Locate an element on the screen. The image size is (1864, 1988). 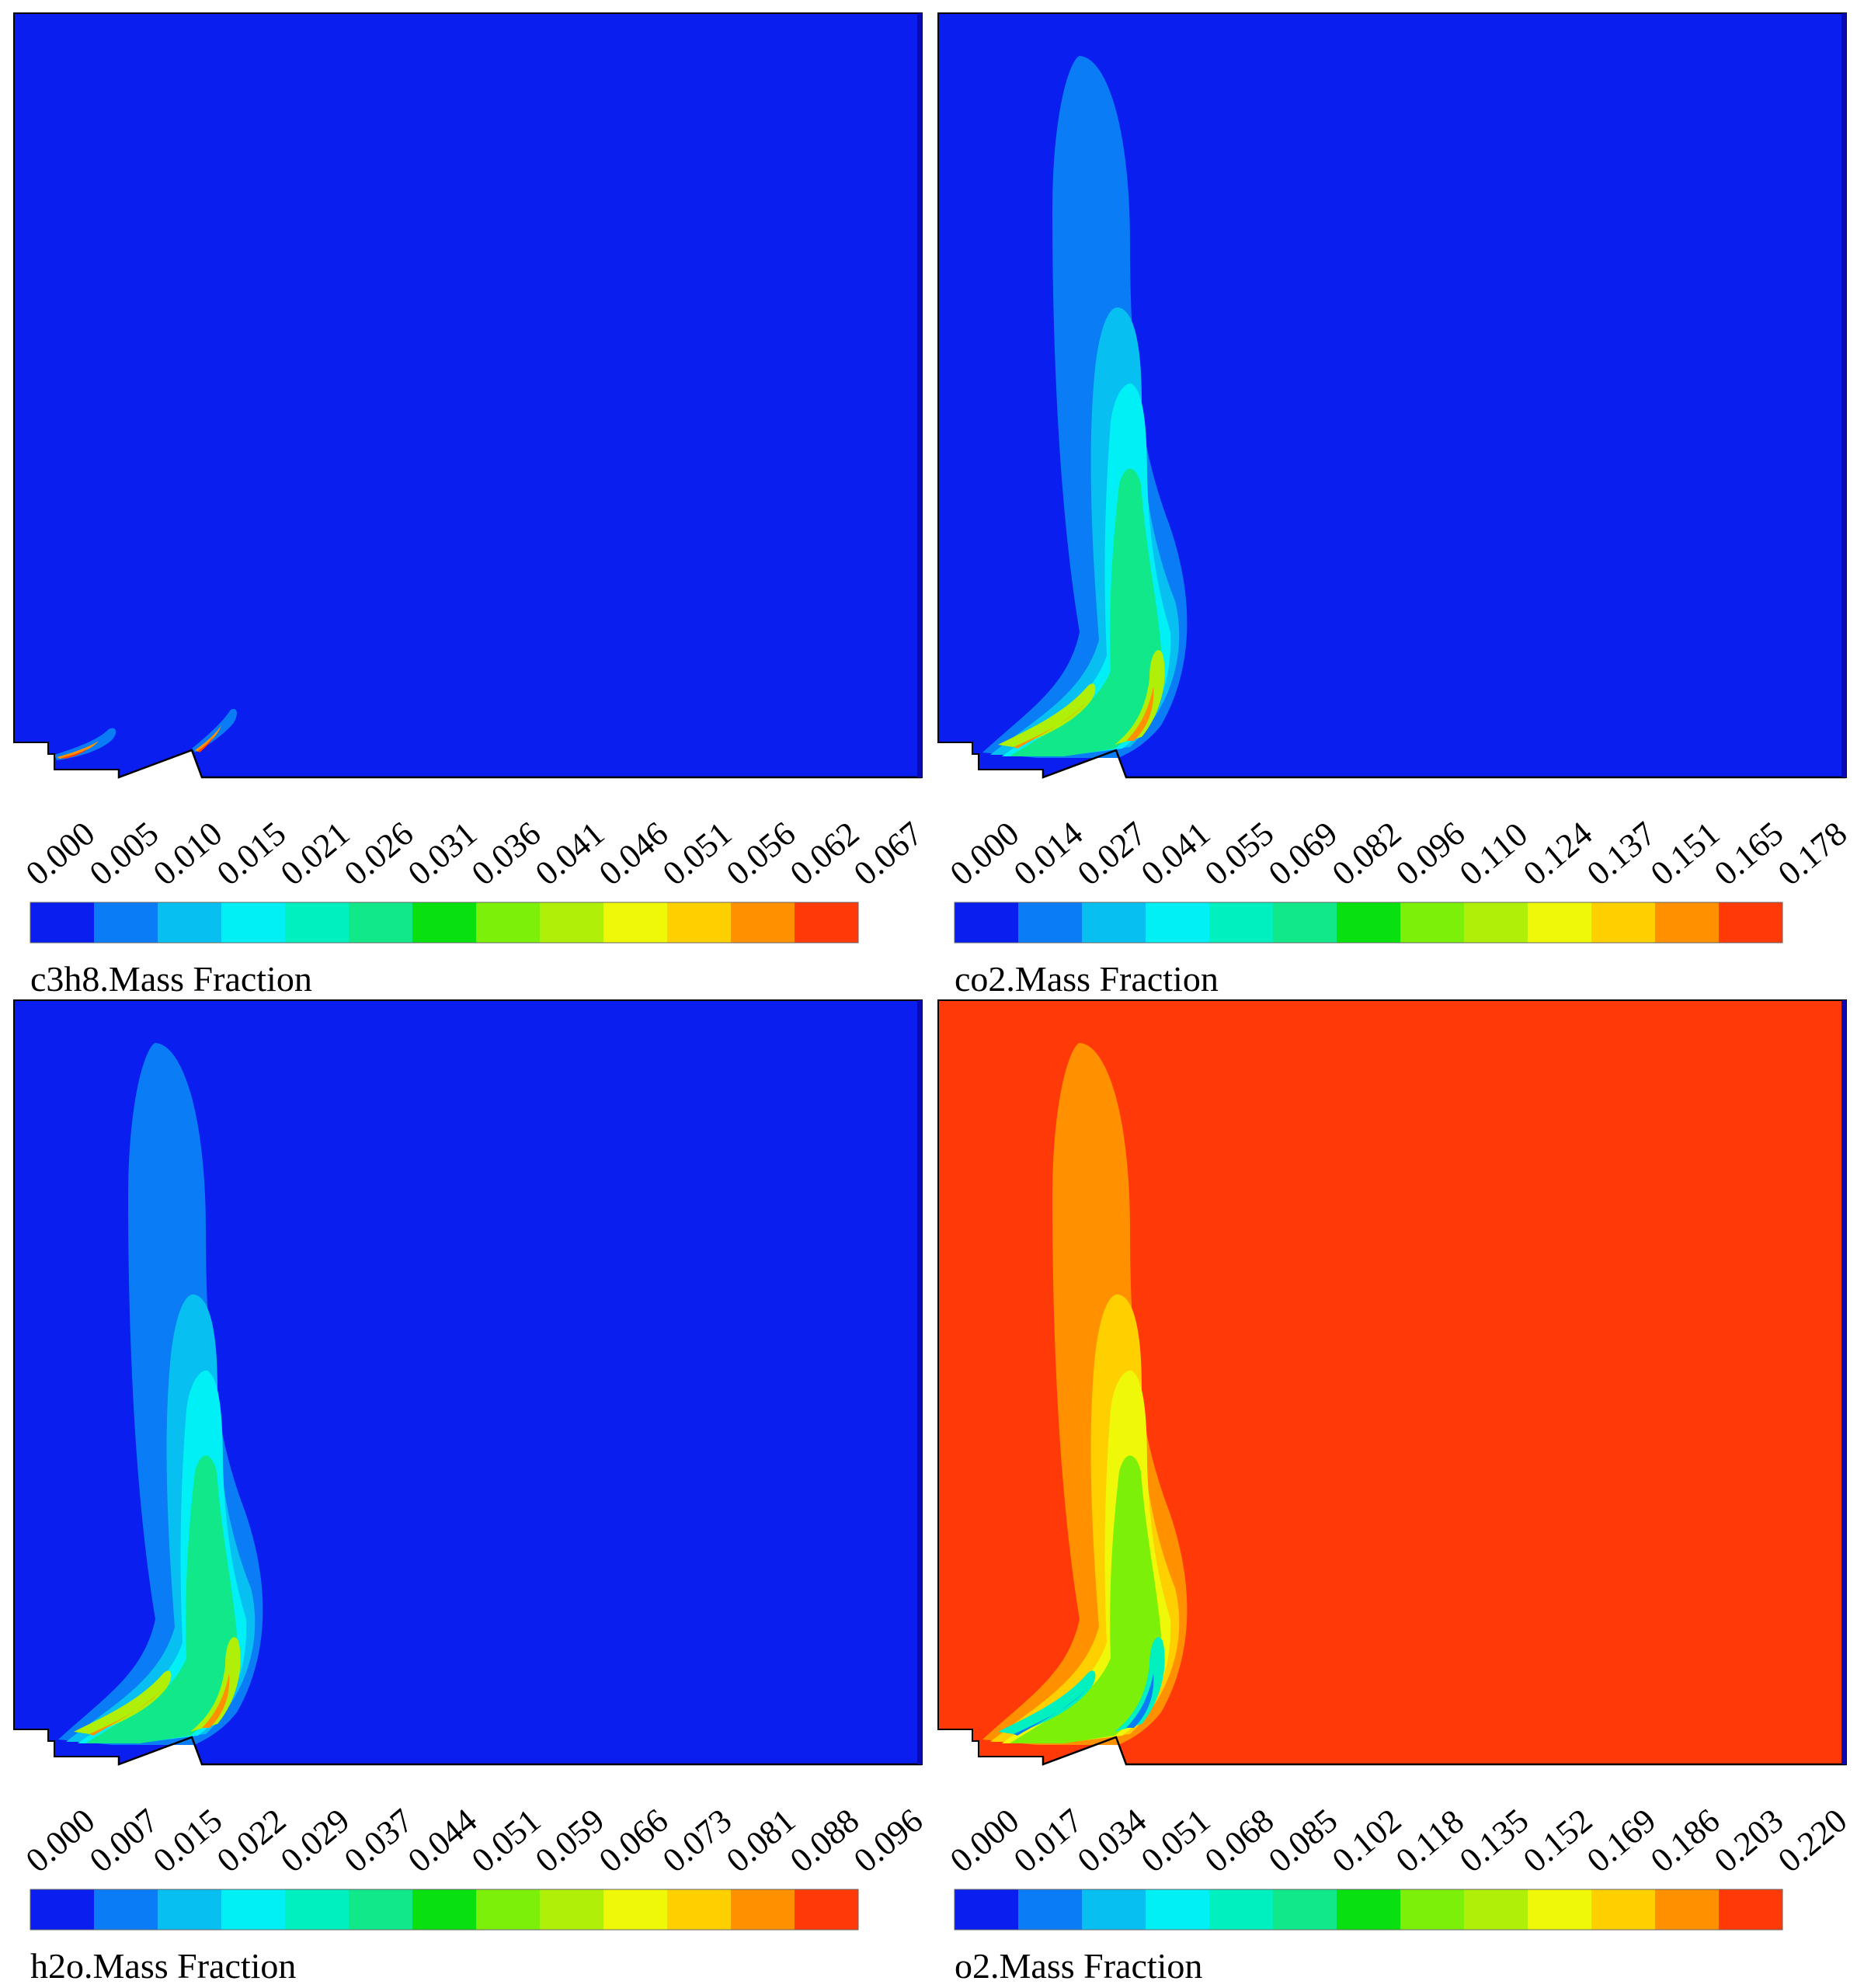
legend-tick-label: 0.152 is located at coordinates (1557, 1840).